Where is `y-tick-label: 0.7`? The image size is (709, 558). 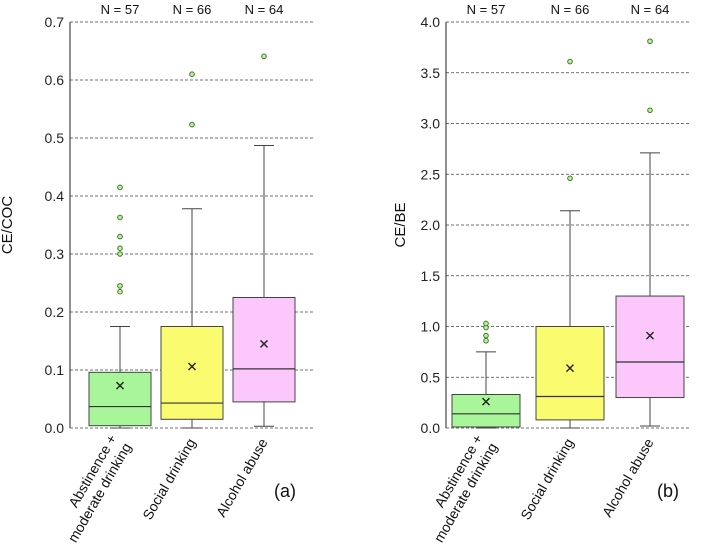
y-tick-label: 0.7 is located at coordinates (55, 22).